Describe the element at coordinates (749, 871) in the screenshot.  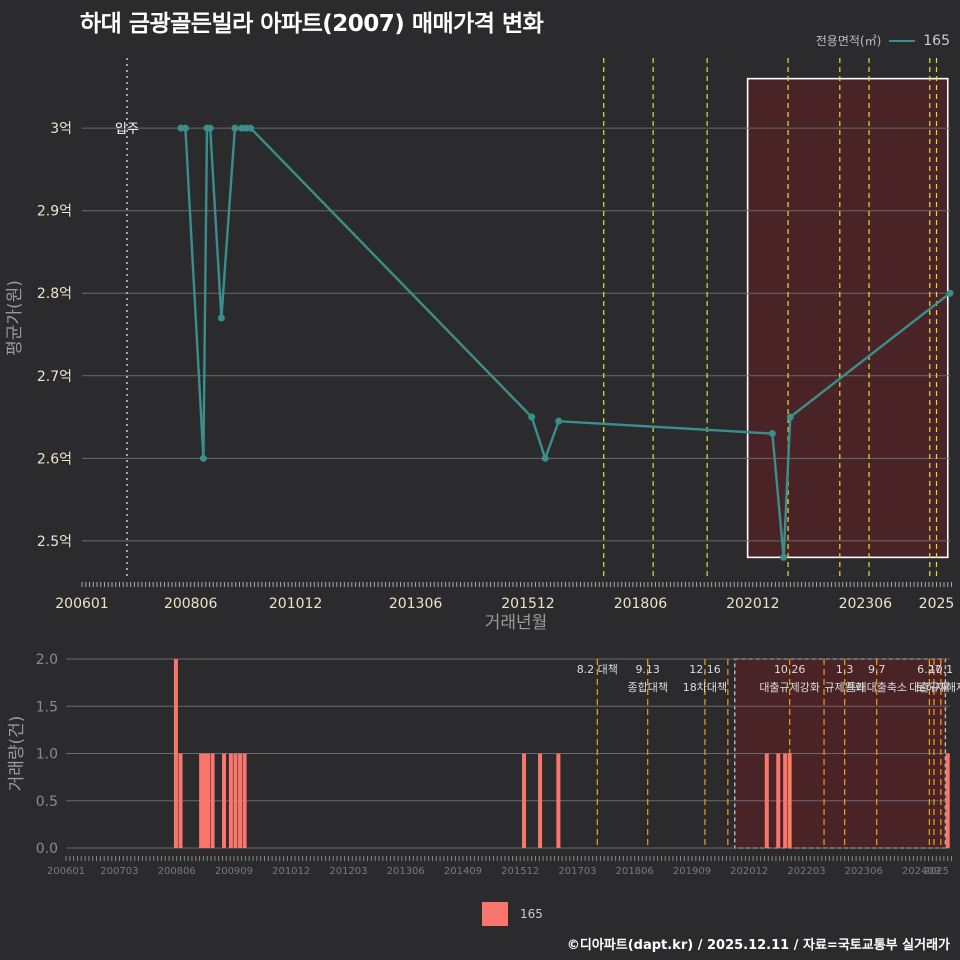
I see `bar-x-tick-label: 202012` at that location.